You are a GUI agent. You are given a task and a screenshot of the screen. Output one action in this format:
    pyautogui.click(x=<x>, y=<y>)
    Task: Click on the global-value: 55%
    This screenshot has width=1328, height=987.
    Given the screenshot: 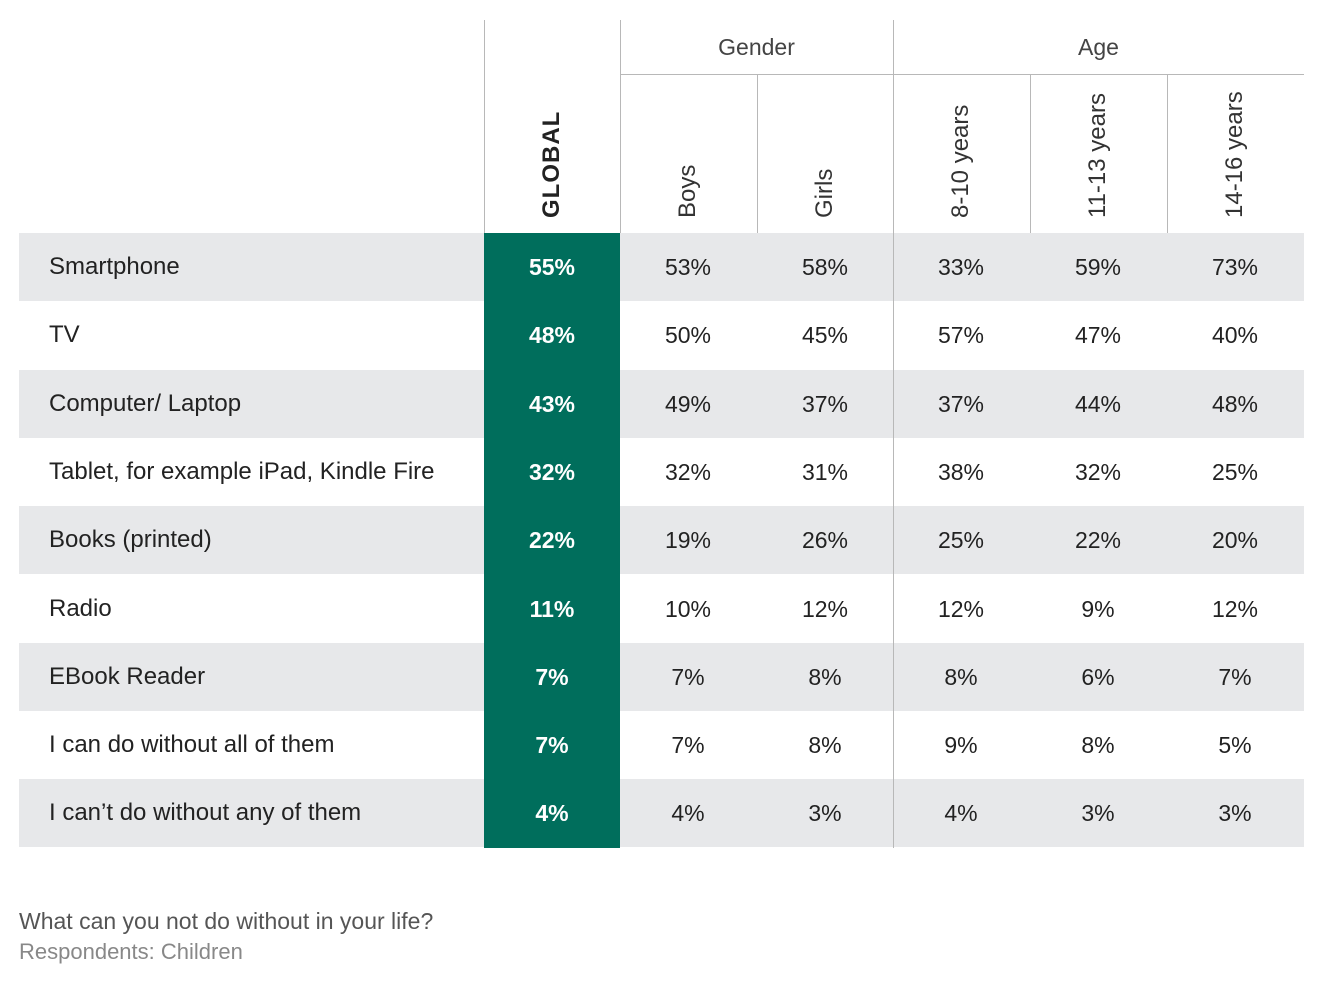 What is the action you would take?
    pyautogui.click(x=552, y=267)
    